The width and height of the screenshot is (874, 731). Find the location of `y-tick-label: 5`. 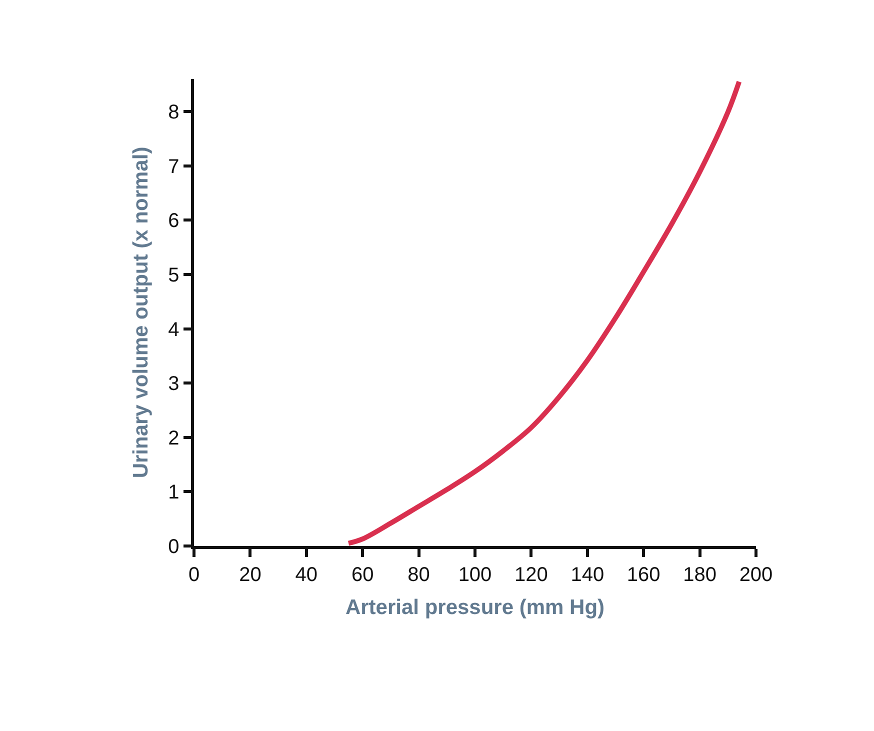

y-tick-label: 5 is located at coordinates (174, 275).